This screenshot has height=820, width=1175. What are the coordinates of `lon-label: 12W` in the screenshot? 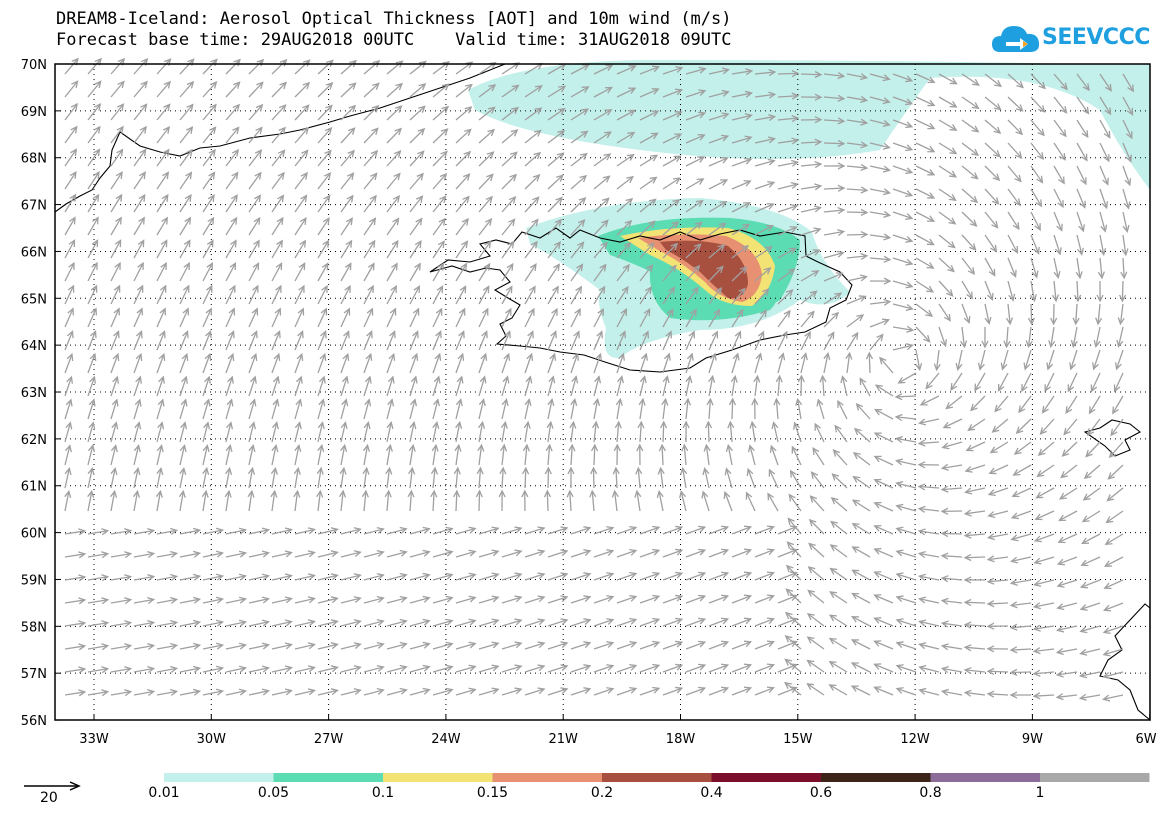 It's located at (915, 739).